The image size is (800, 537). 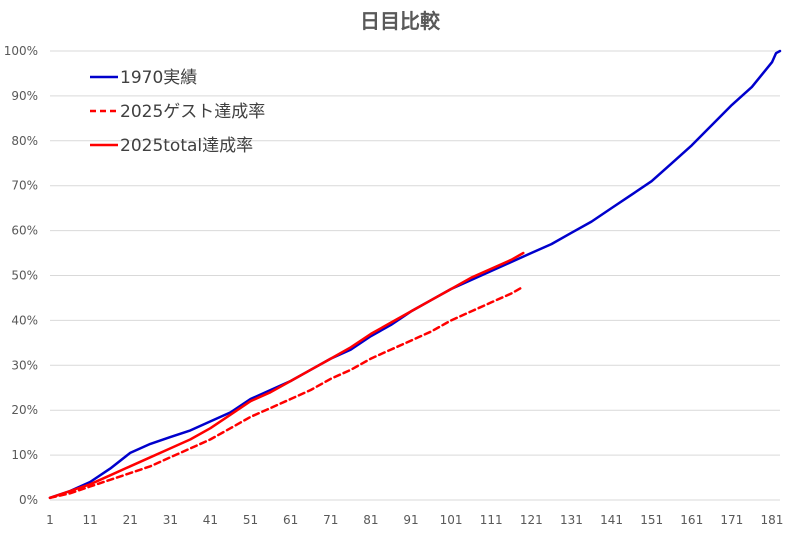 I want to click on x-tick-label: 161, so click(x=691, y=520).